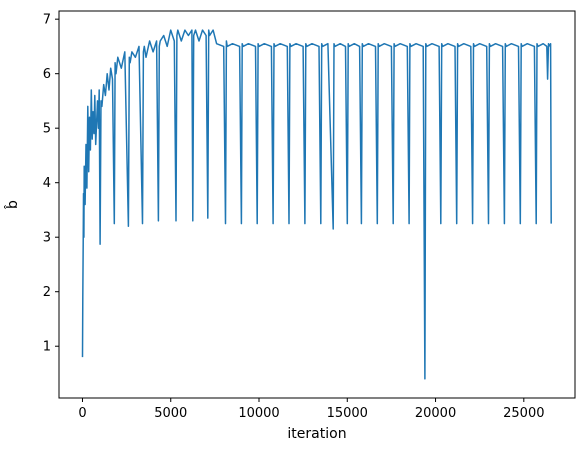 The image size is (581, 450). Describe the element at coordinates (12, 205) in the screenshot. I see `y-axis-label: b̂` at that location.